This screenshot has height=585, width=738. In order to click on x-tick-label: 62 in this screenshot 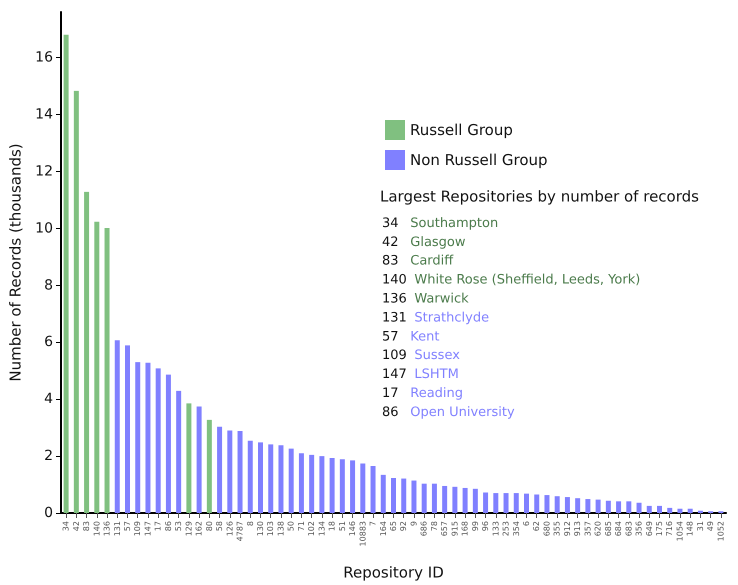, I will do `click(537, 526)`.